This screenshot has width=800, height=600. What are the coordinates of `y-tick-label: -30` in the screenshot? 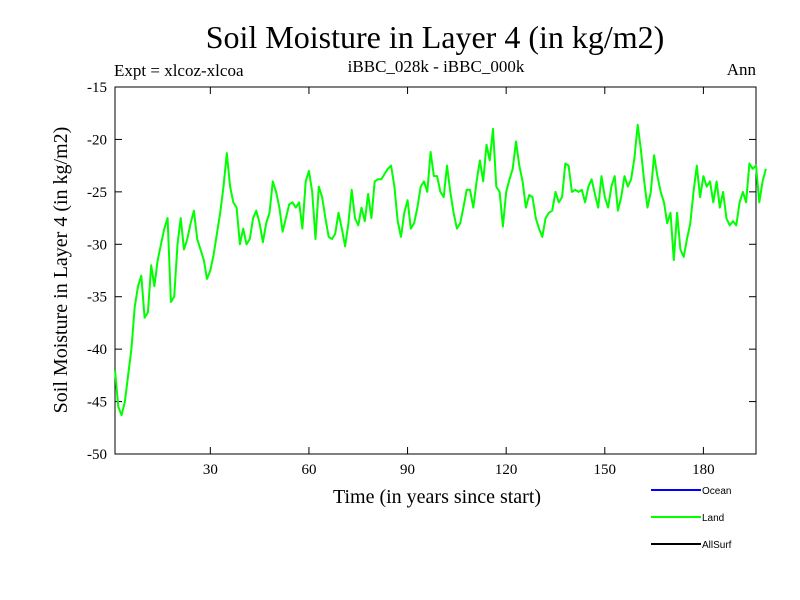 It's located at (97, 245).